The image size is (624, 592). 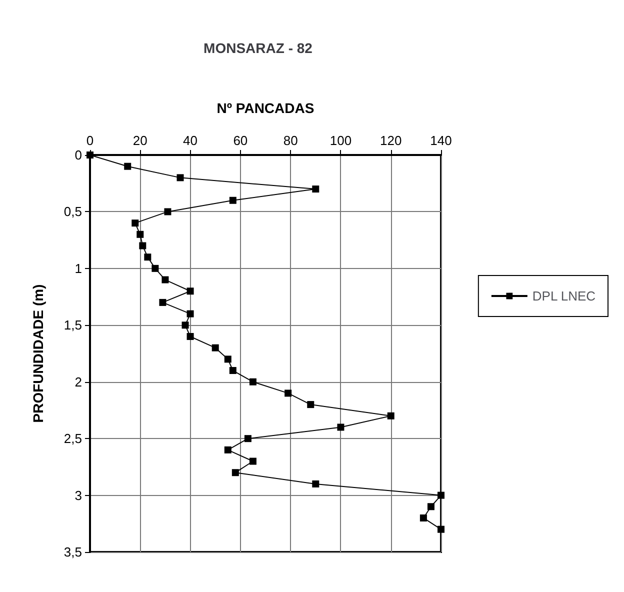 What do you see at coordinates (258, 48) in the screenshot?
I see `chart-title: MONSARAZ - 82` at bounding box center [258, 48].